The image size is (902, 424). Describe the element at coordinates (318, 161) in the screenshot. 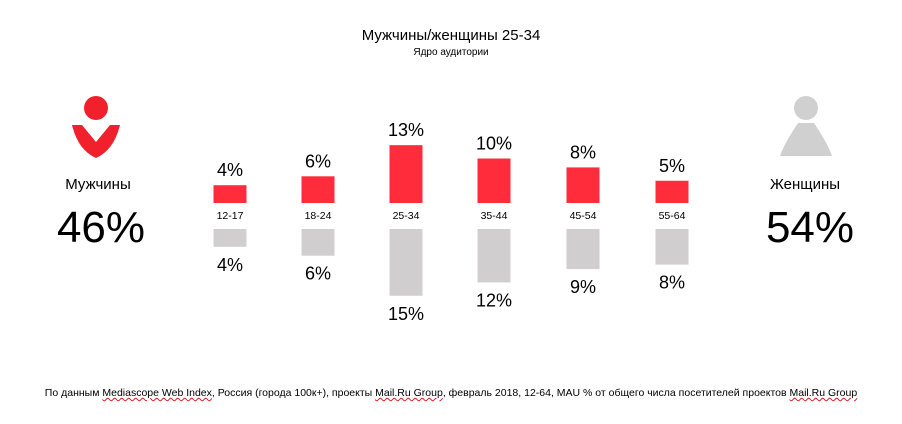

I see `men-value-label: 6%` at that location.